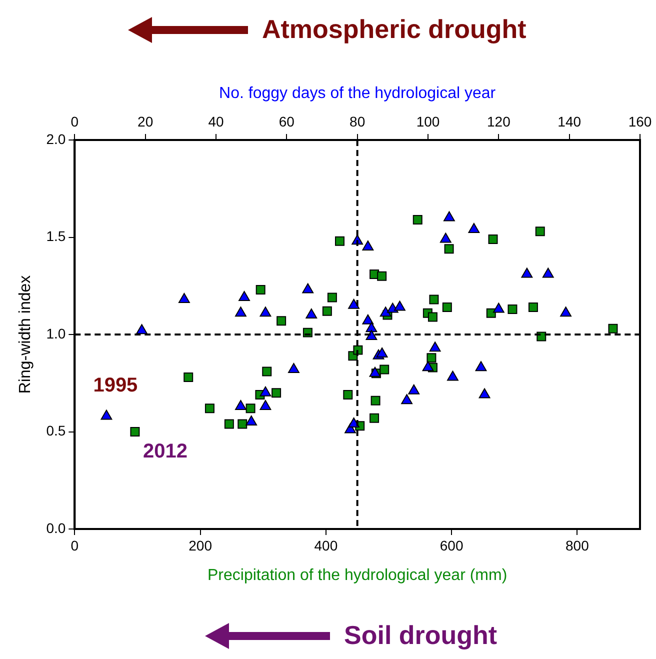 The width and height of the screenshot is (656, 659). I want to click on x-tick-label: 0, so click(74, 545).